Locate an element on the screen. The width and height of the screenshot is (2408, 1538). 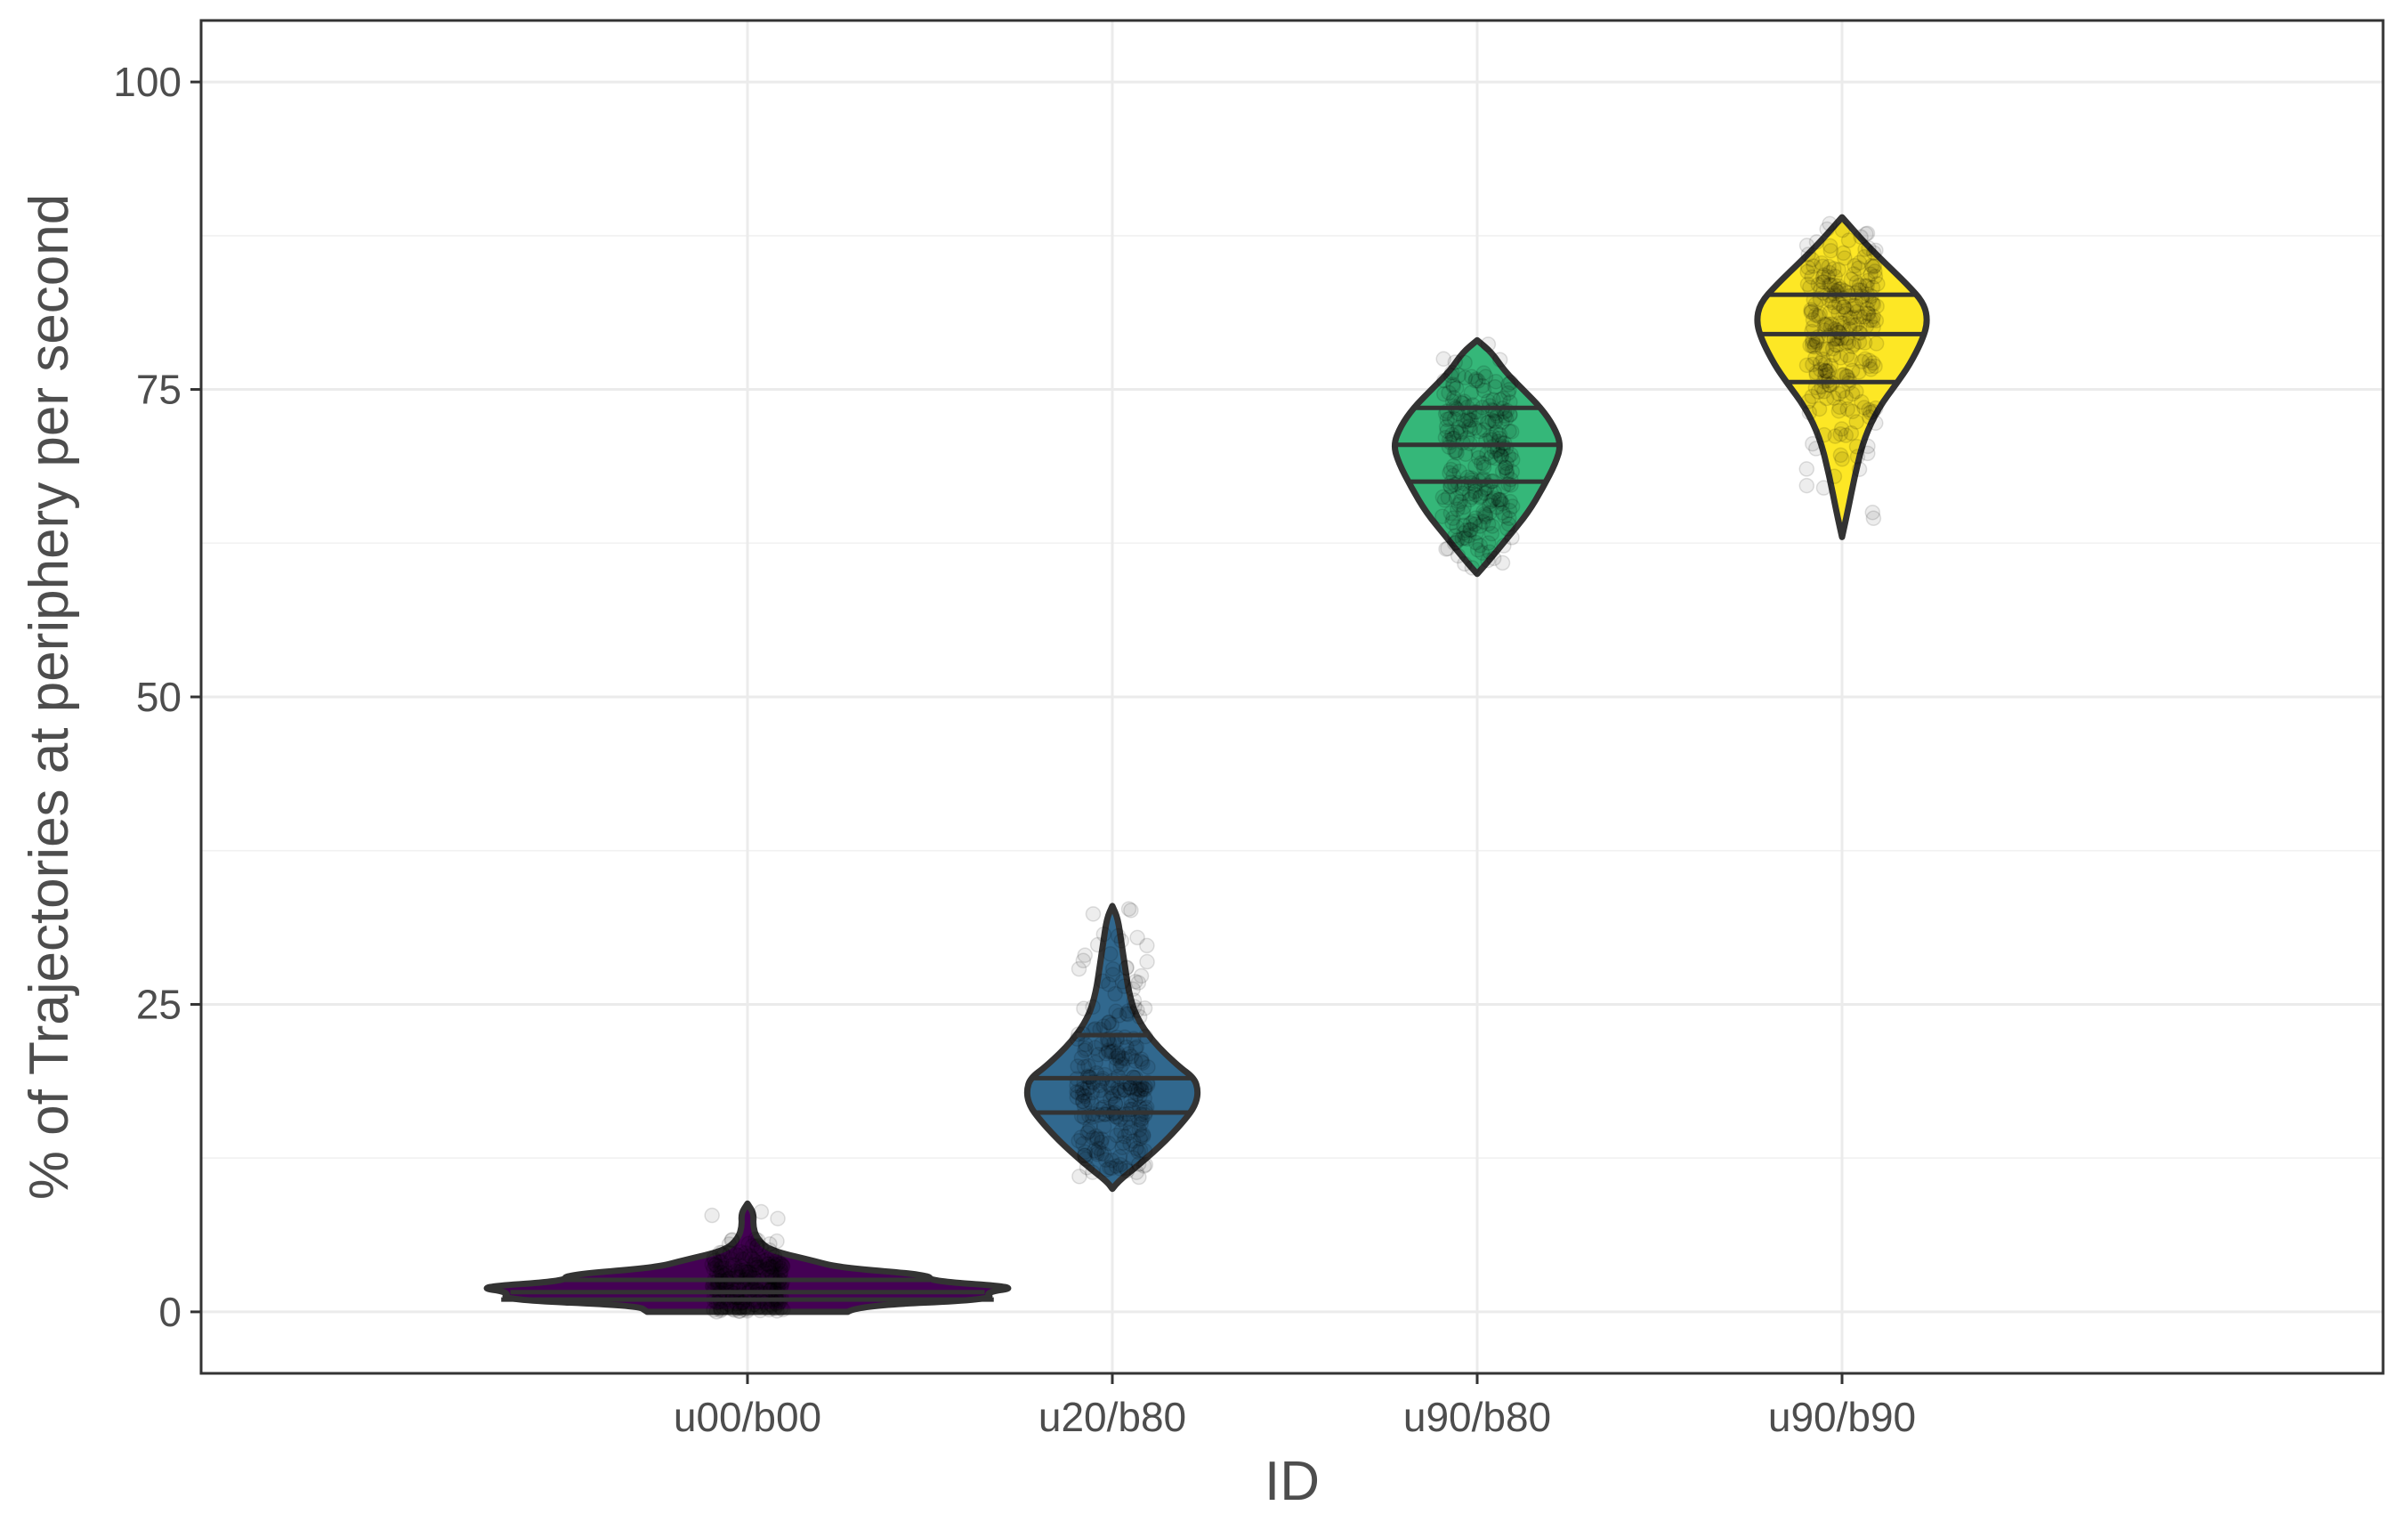
y-axis: 0 25 50 75 100 is located at coordinates (157, 697).